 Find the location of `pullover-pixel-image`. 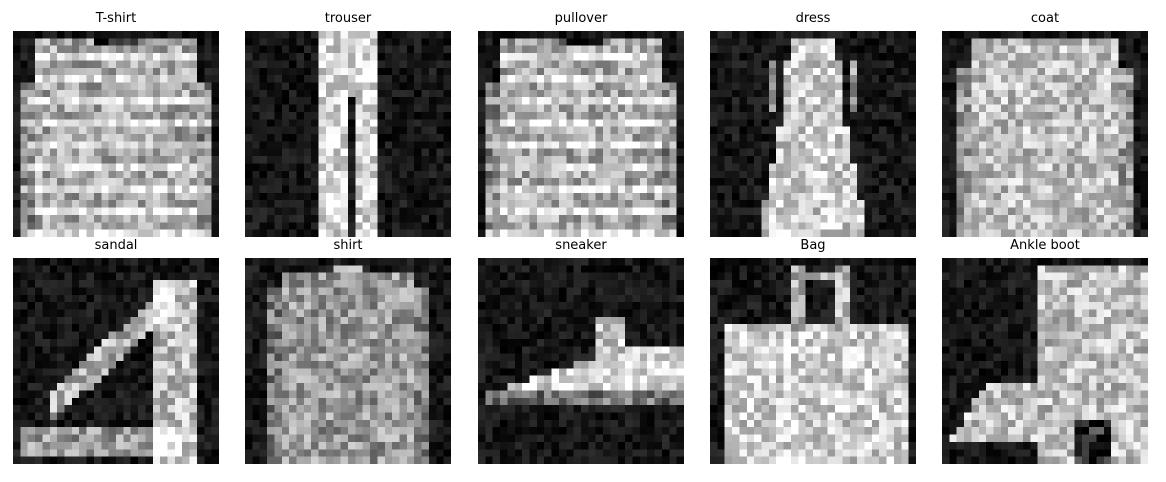

pullover-pixel-image is located at coordinates (581, 134).